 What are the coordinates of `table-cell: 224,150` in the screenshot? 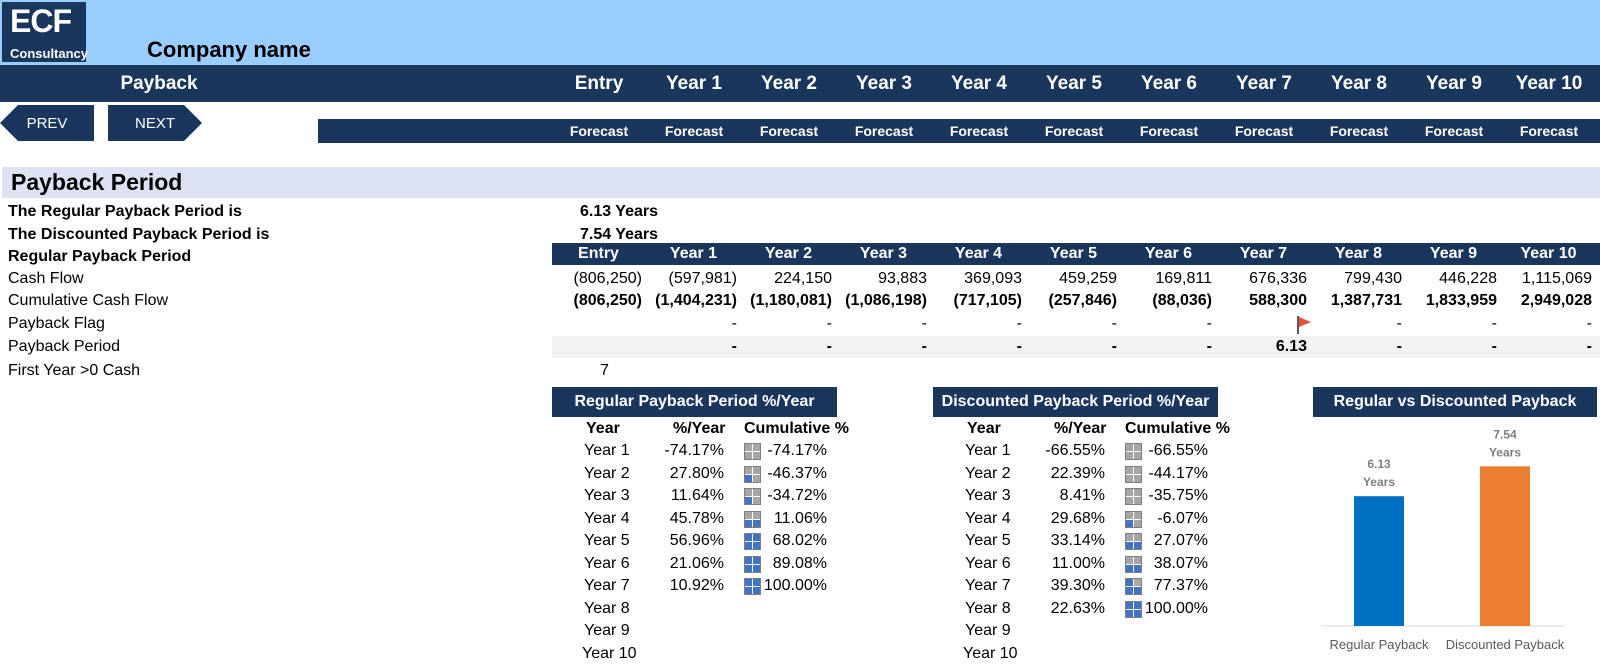 It's located at (803, 278).